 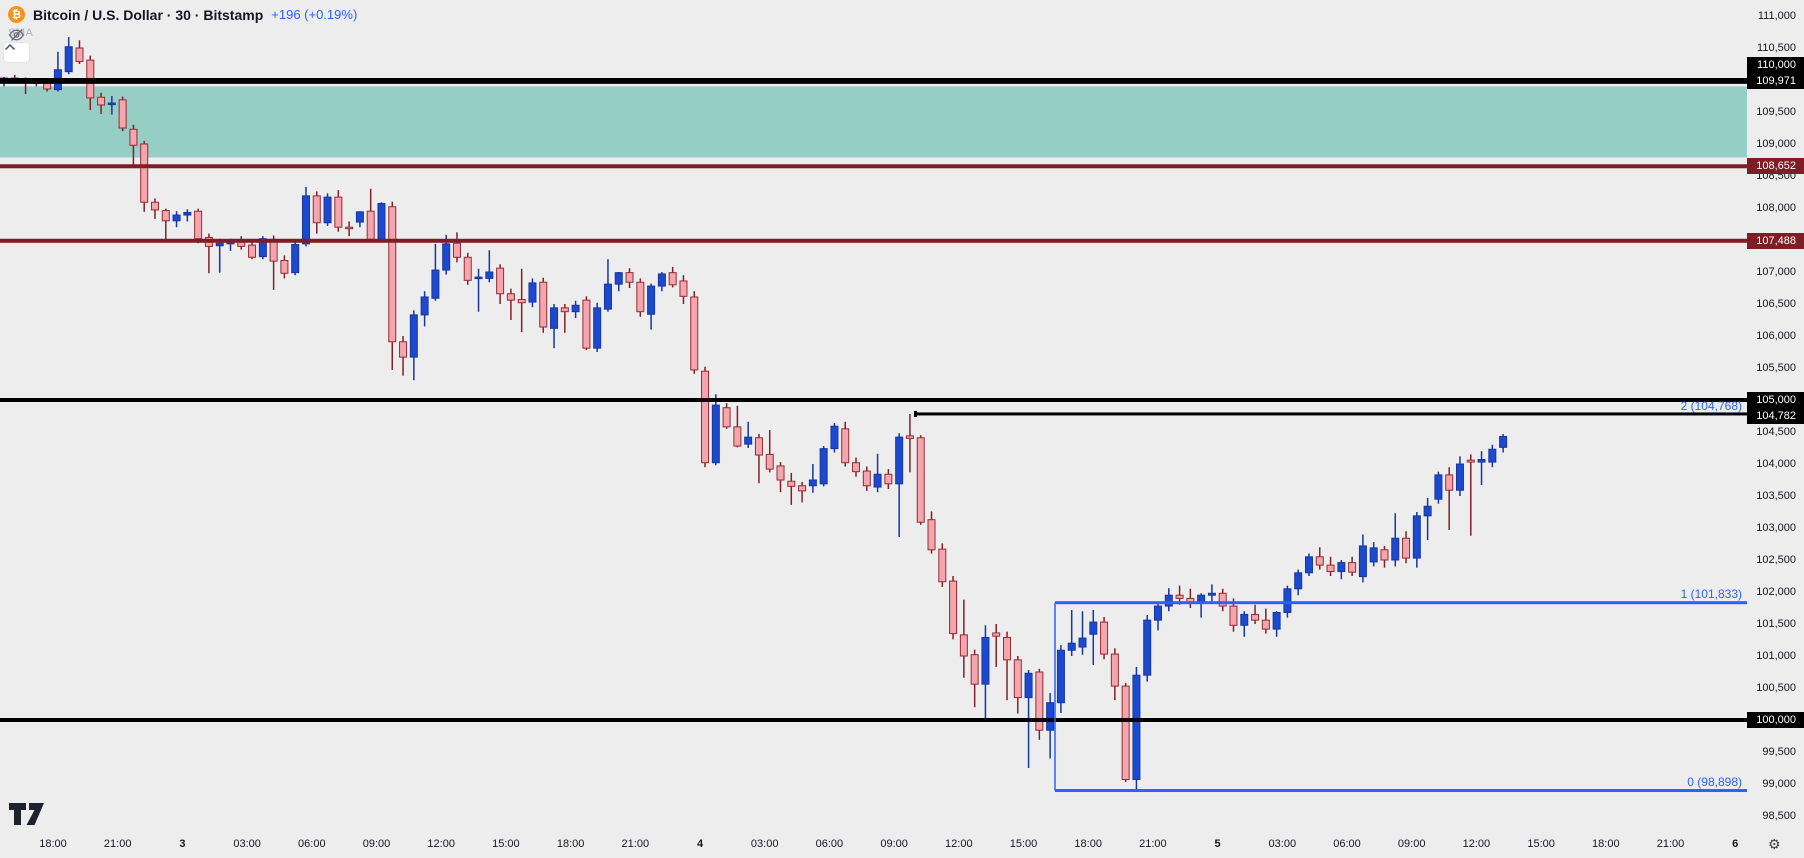 I want to click on time-label: 06:00, so click(x=829, y=844).